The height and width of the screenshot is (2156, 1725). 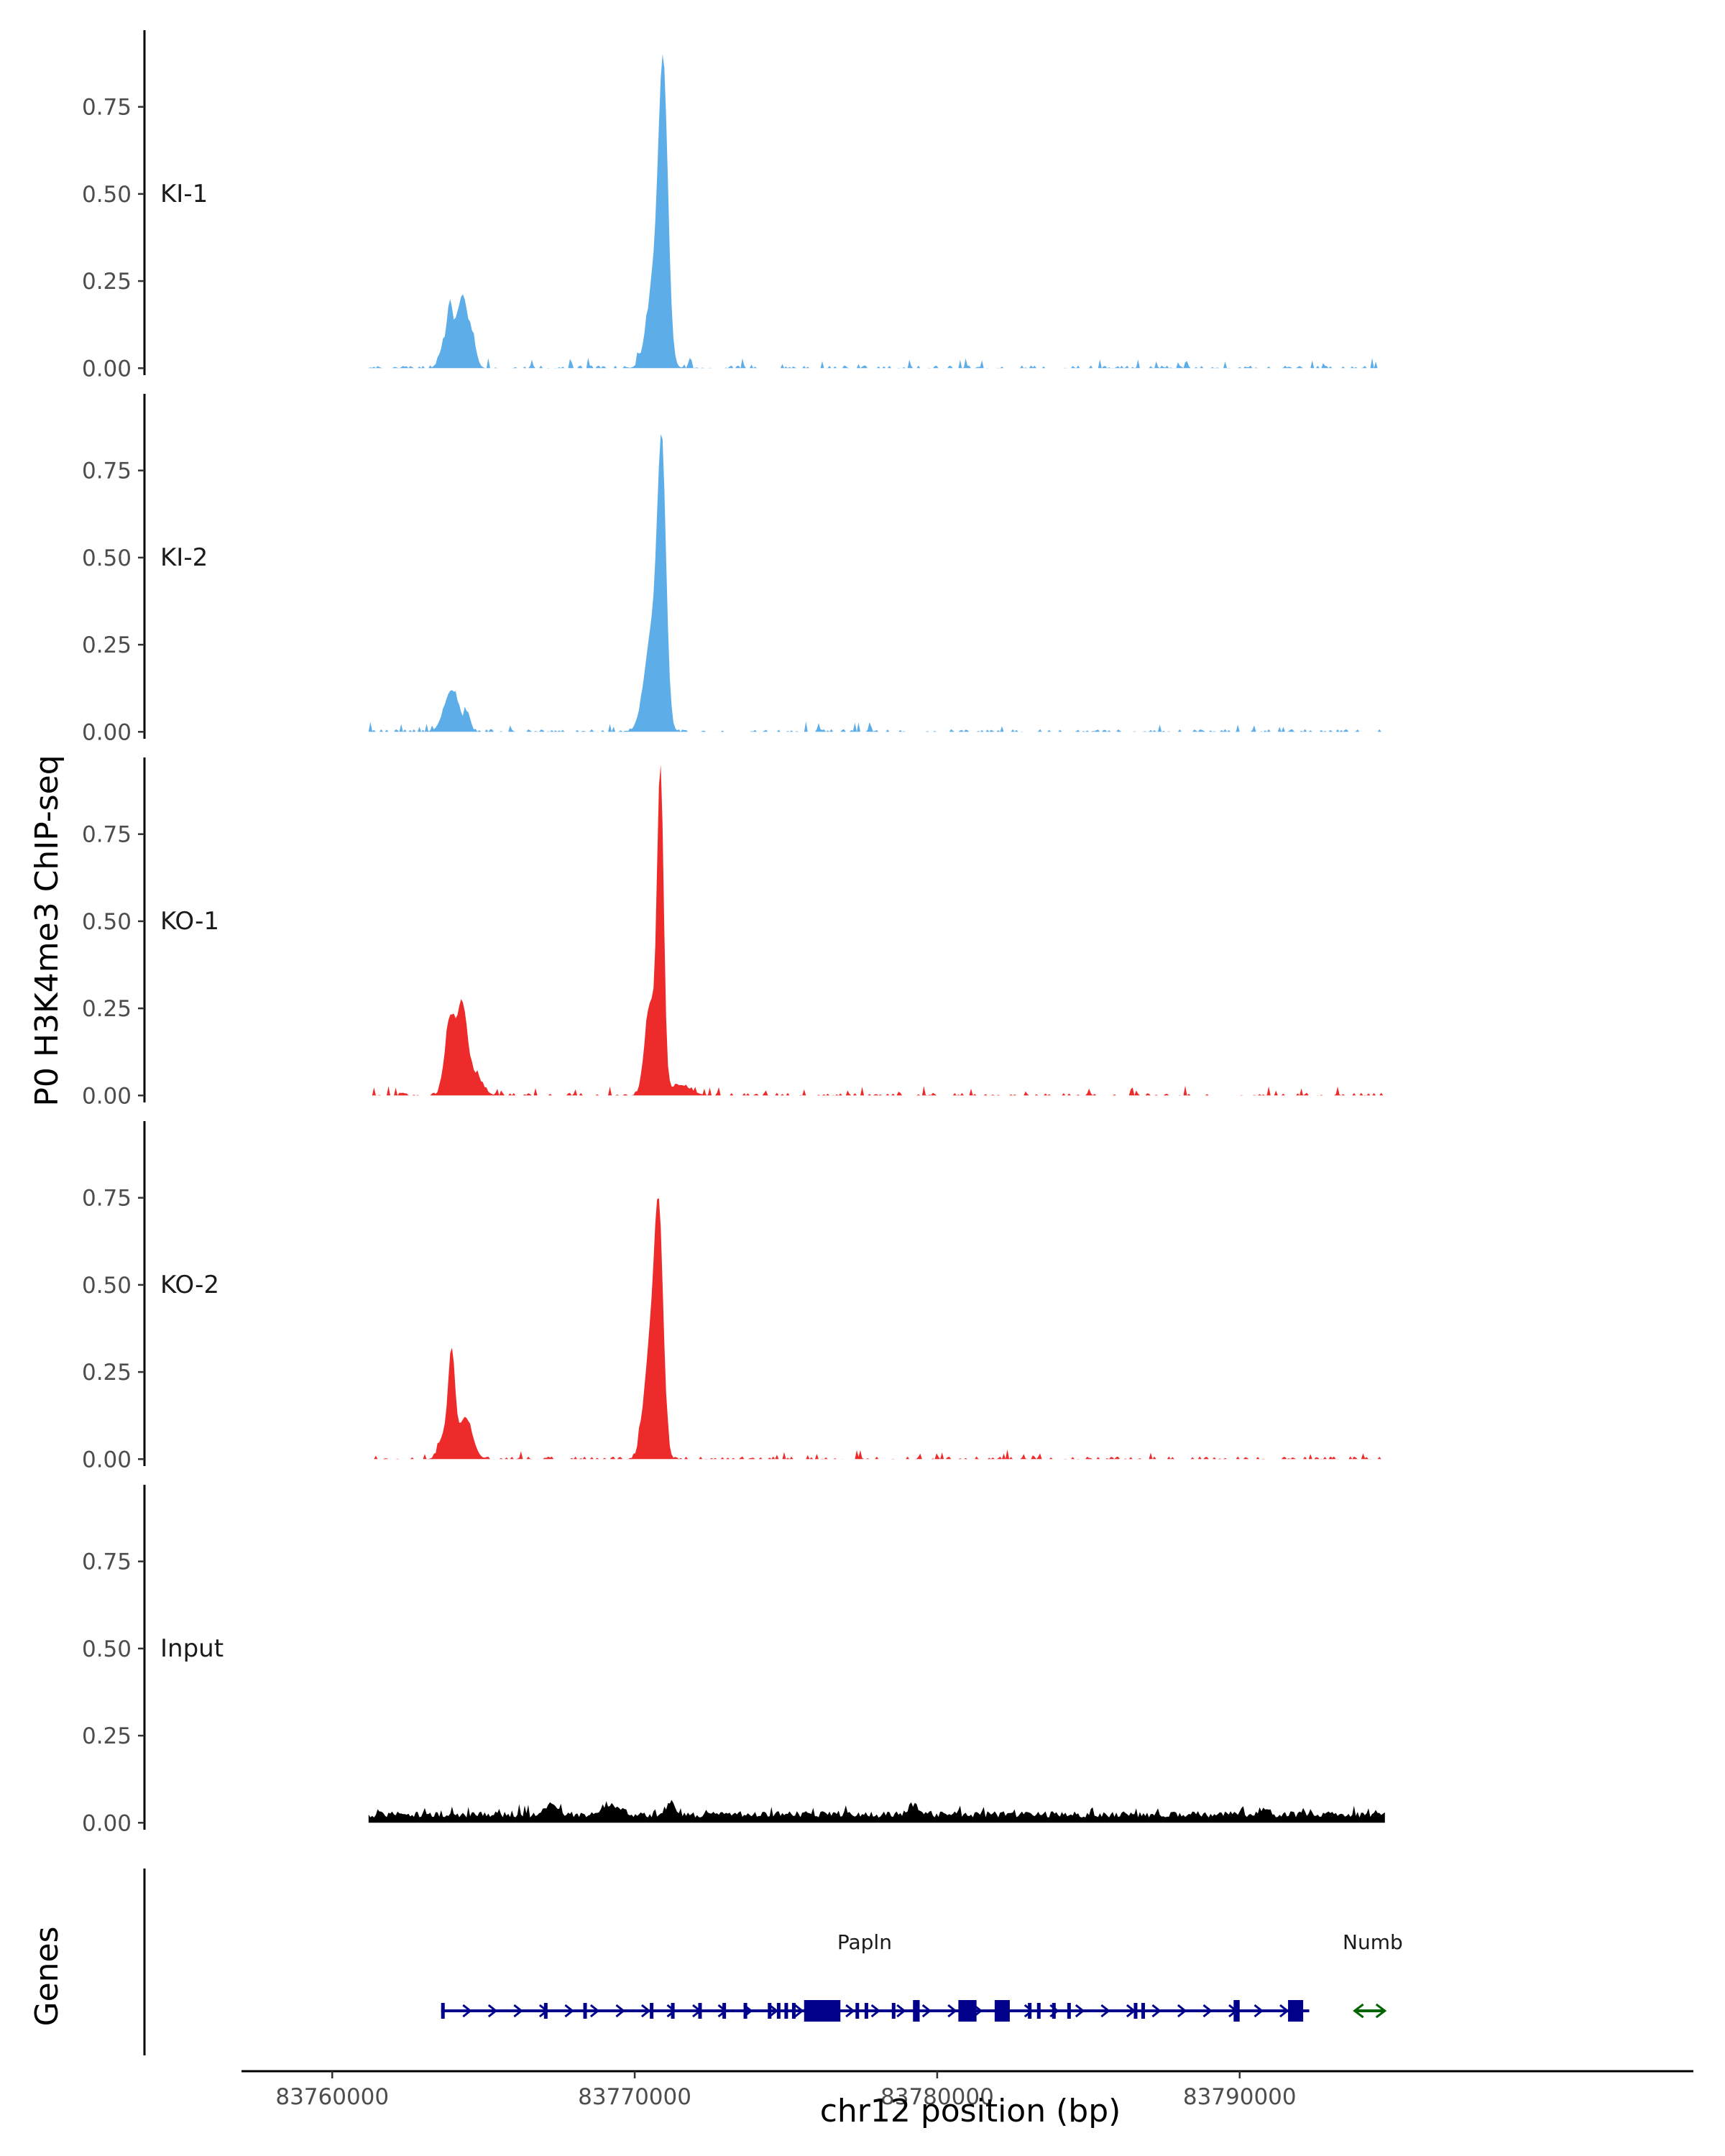 What do you see at coordinates (47, 931) in the screenshot?
I see `y-axis-title: P0 H3K4me3 ChIP-seq` at bounding box center [47, 931].